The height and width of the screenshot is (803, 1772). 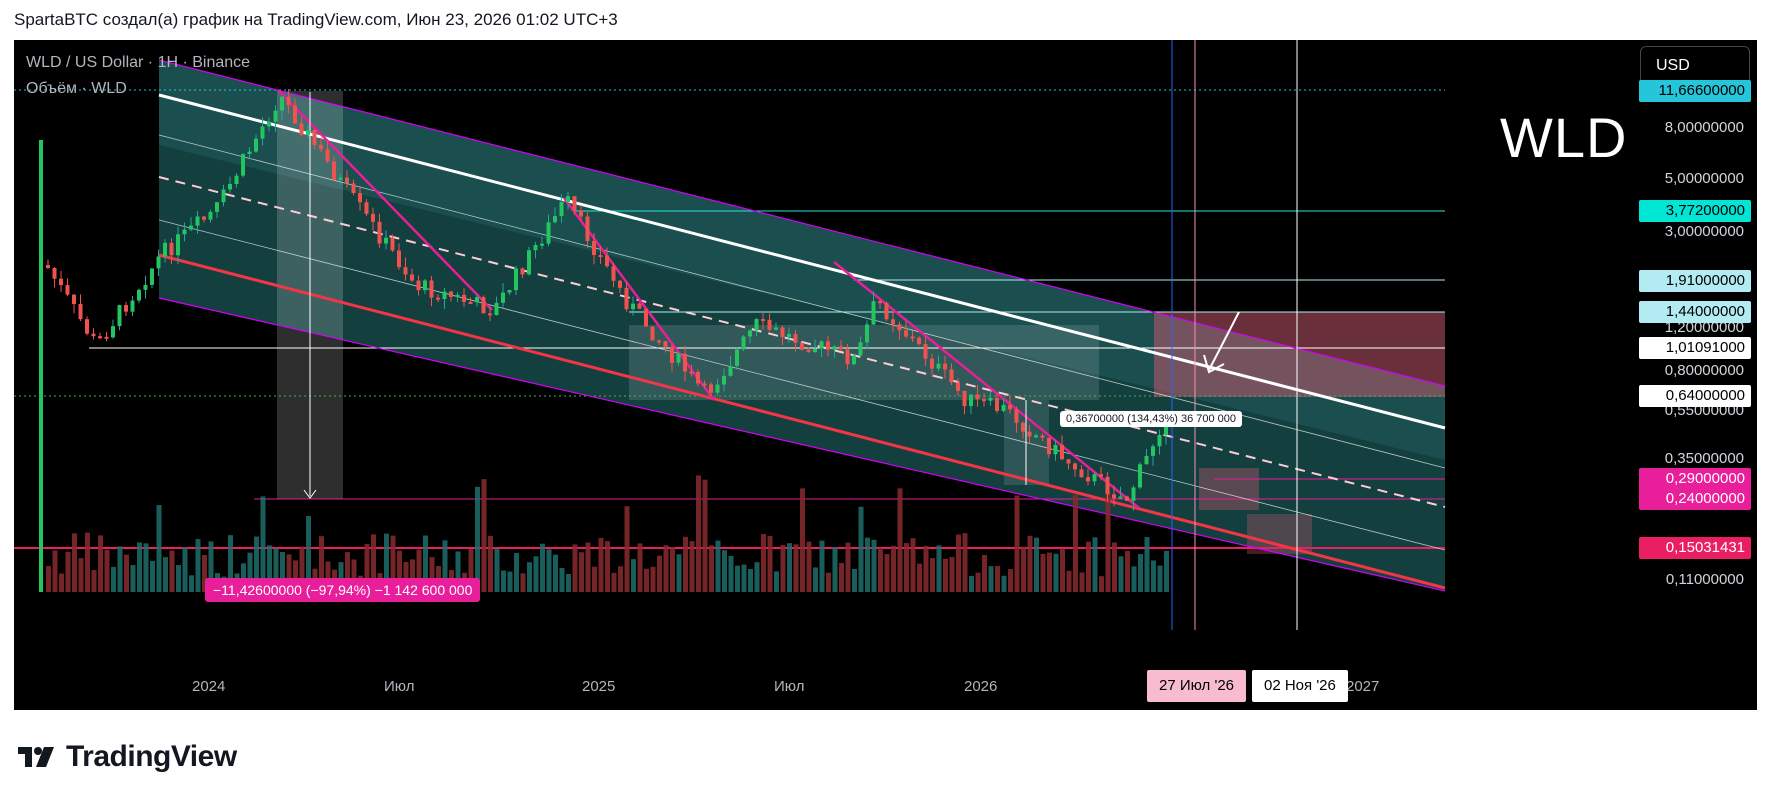 What do you see at coordinates (1695, 91) in the screenshot?
I see `price-label-11-66: 11,66600000` at bounding box center [1695, 91].